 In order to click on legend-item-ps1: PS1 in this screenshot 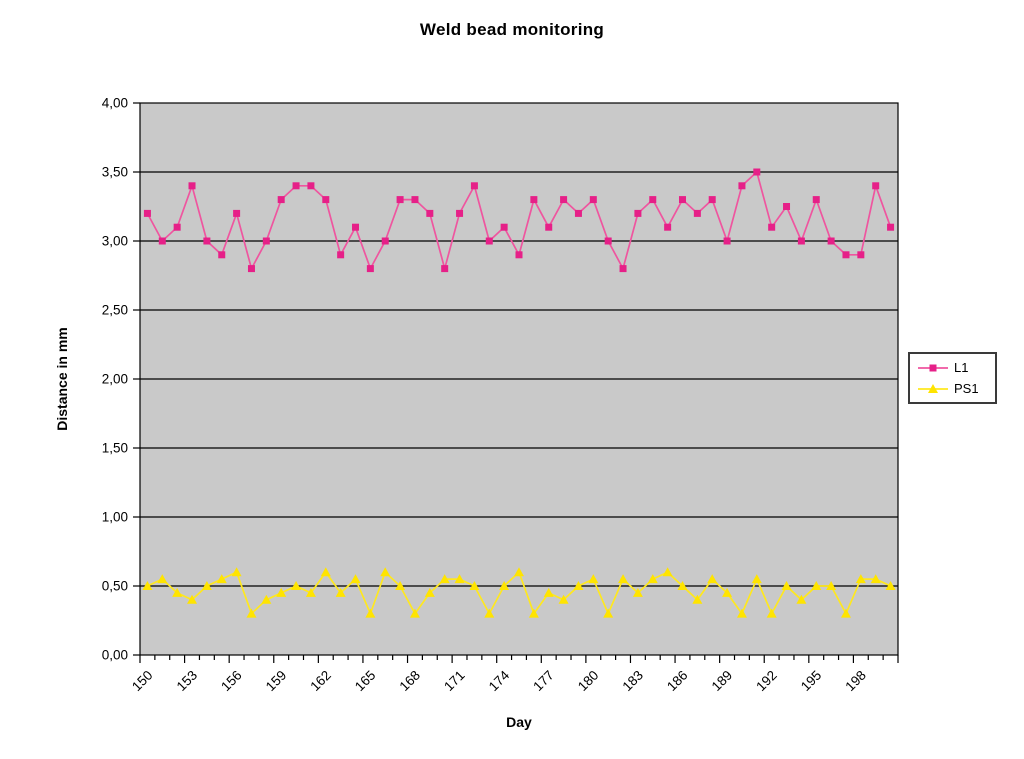, I will do `click(953, 388)`.